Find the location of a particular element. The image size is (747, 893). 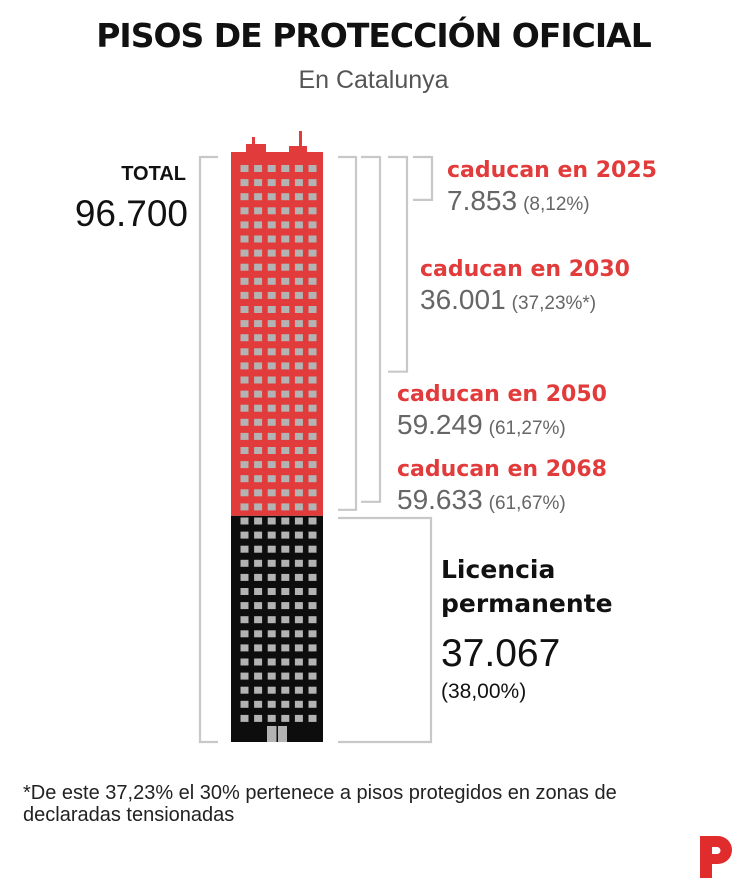

series-block-2030: caducan en 2030 36.001 (37,23%*) is located at coordinates (525, 286).